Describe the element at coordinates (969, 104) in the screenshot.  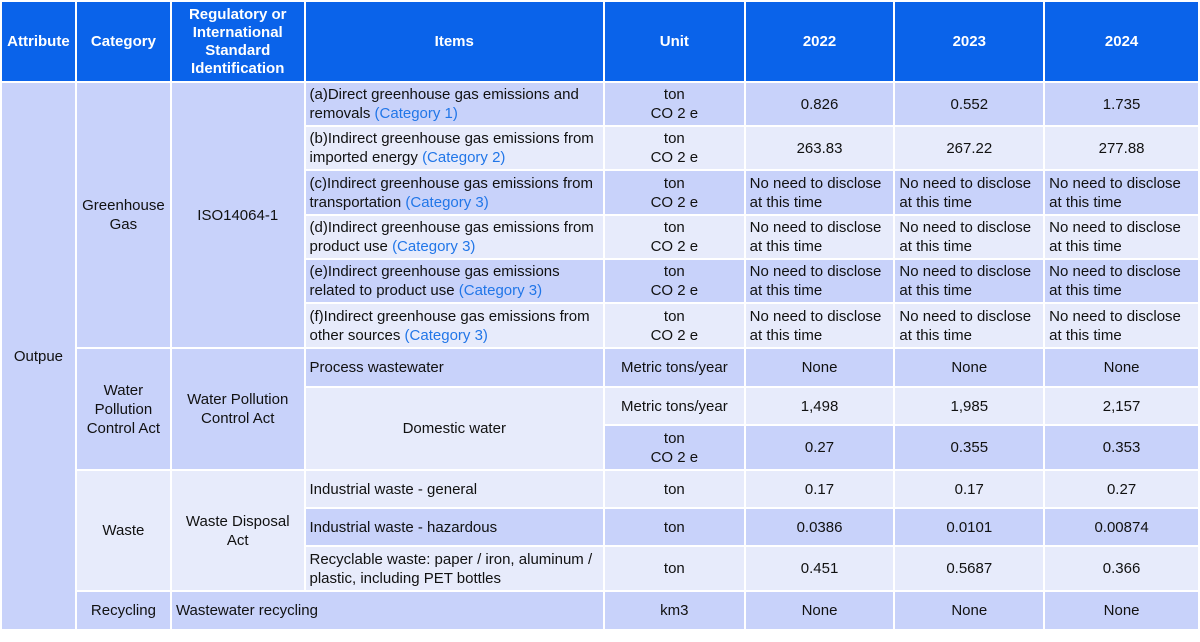
I see `value-cell: 0.552` at that location.